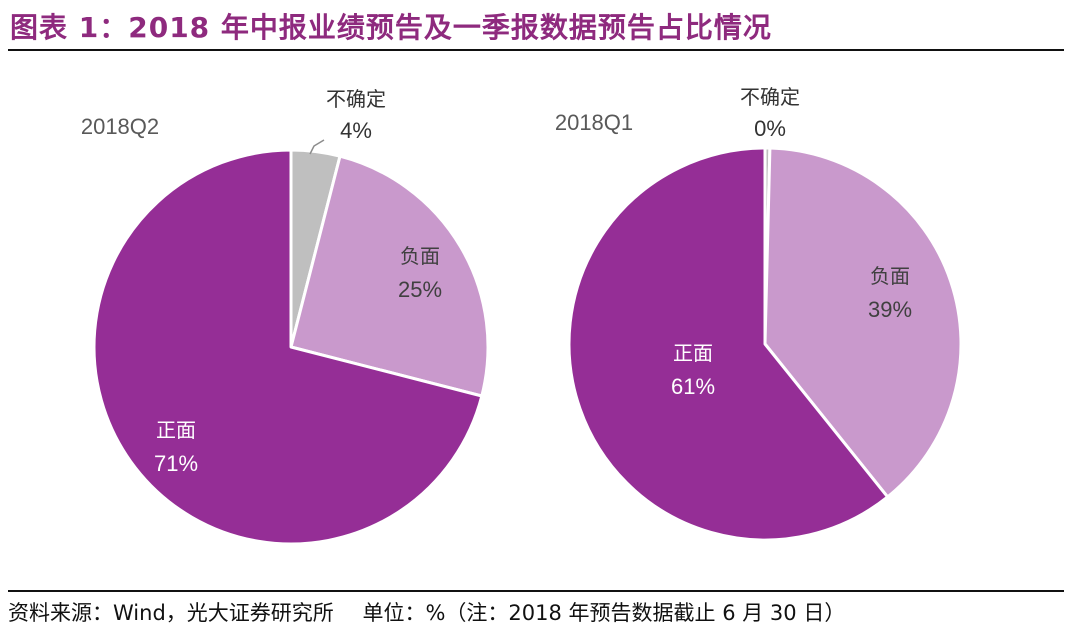  I want to click on slice-value-uncertain: 0%, so click(770, 128).